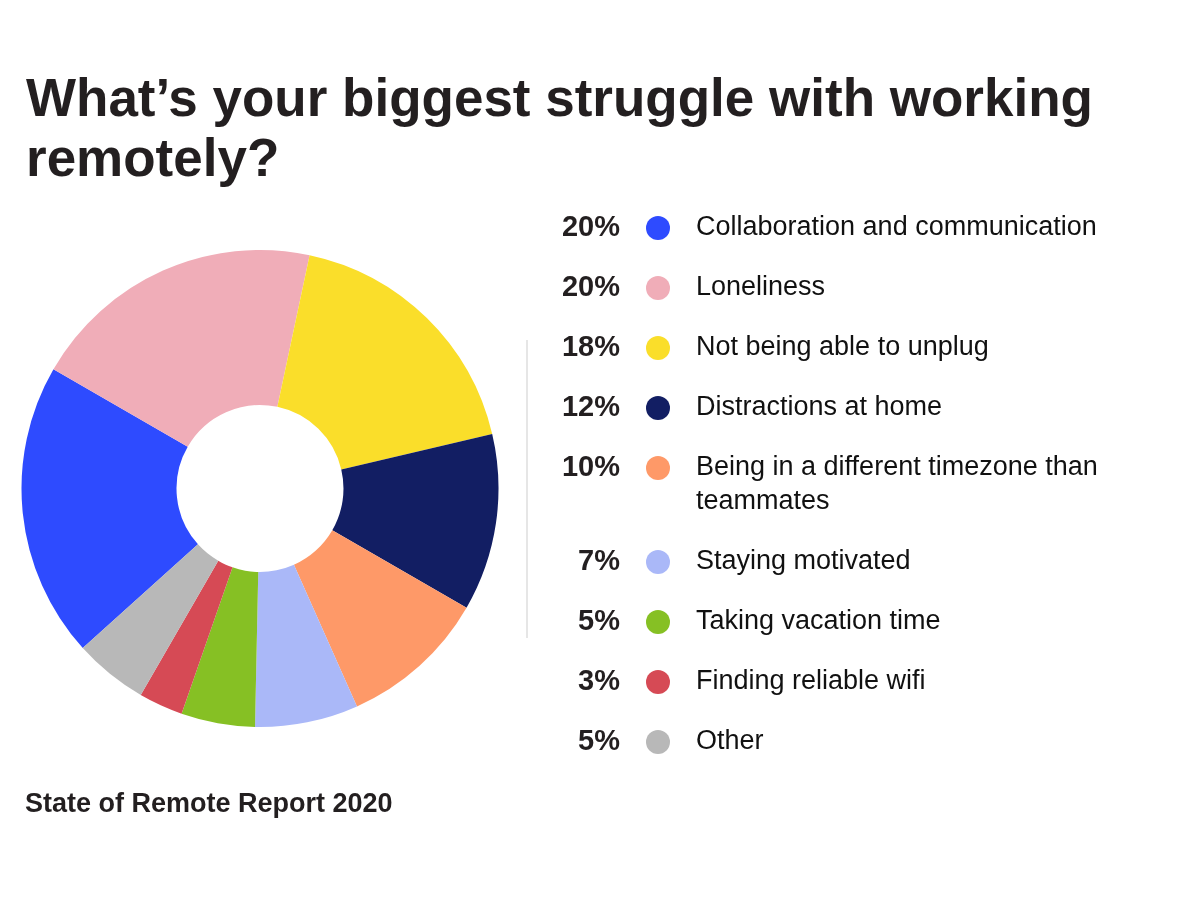  I want to click on legend-label: Collaboration and communication, so click(896, 226).